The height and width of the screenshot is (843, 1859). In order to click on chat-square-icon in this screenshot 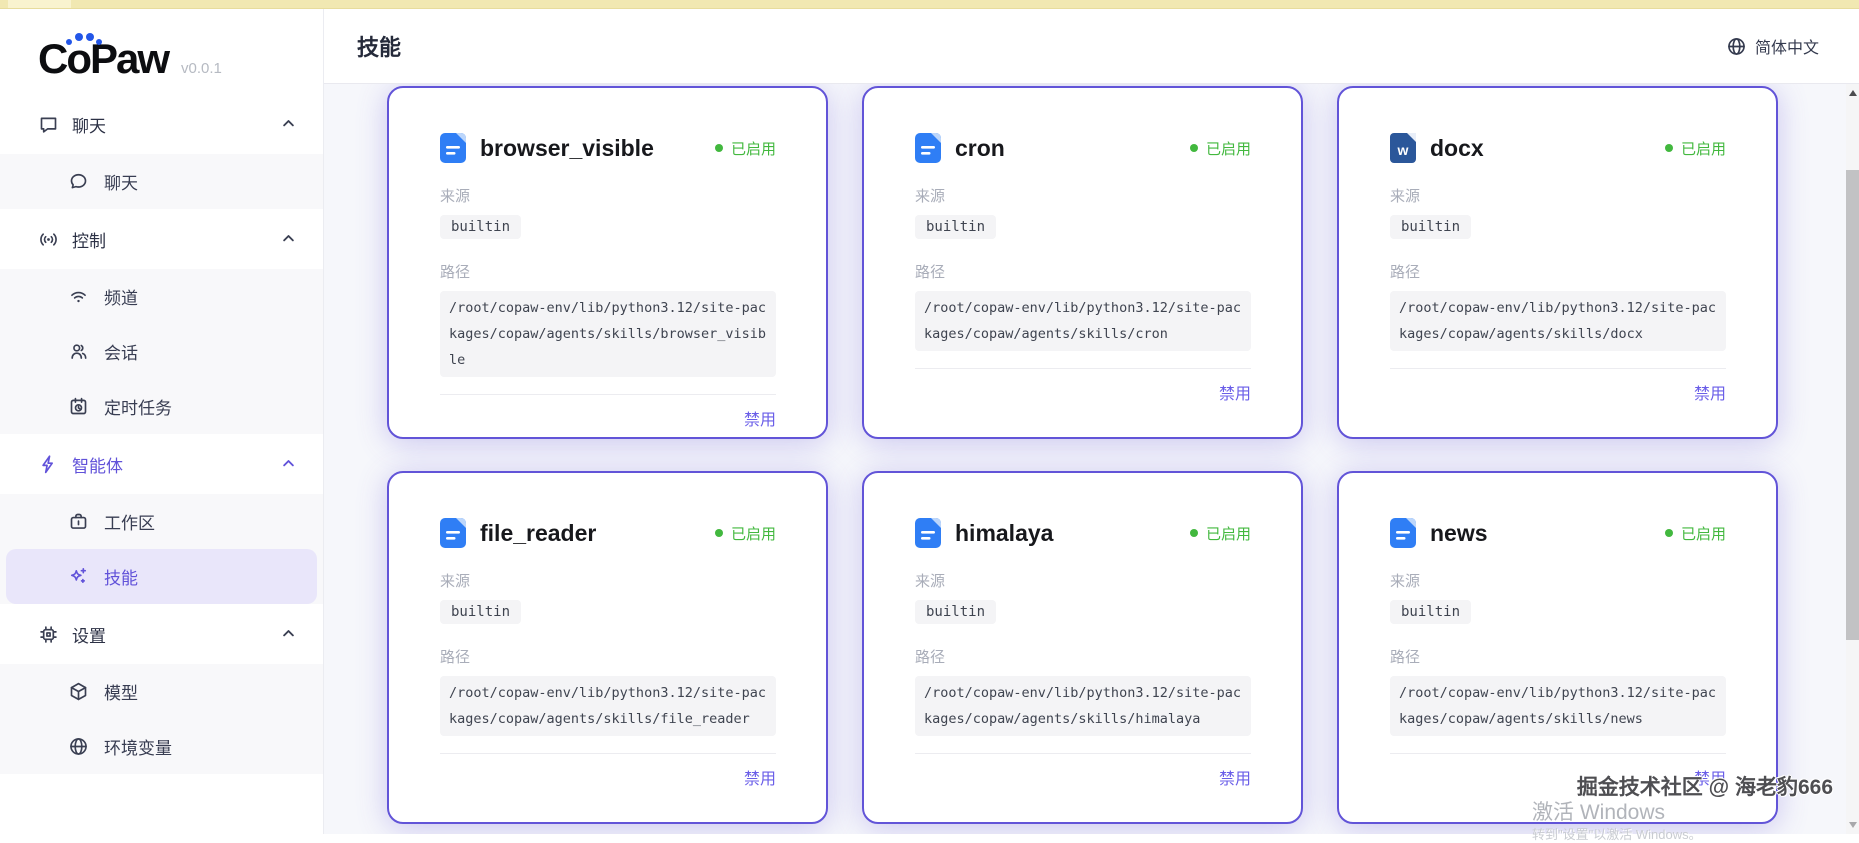, I will do `click(48, 124)`.